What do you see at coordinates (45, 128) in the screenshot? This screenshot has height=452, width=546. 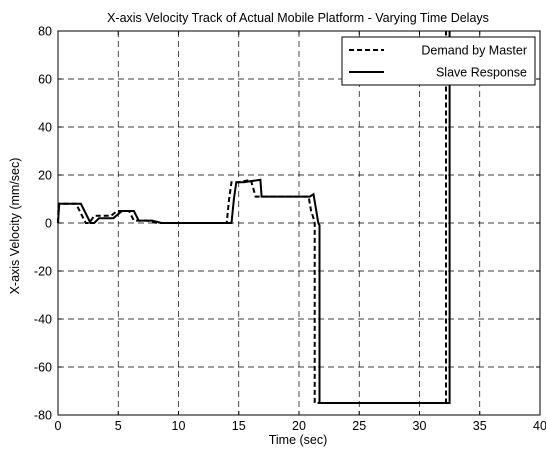 I see `y-tick-label: 40` at bounding box center [45, 128].